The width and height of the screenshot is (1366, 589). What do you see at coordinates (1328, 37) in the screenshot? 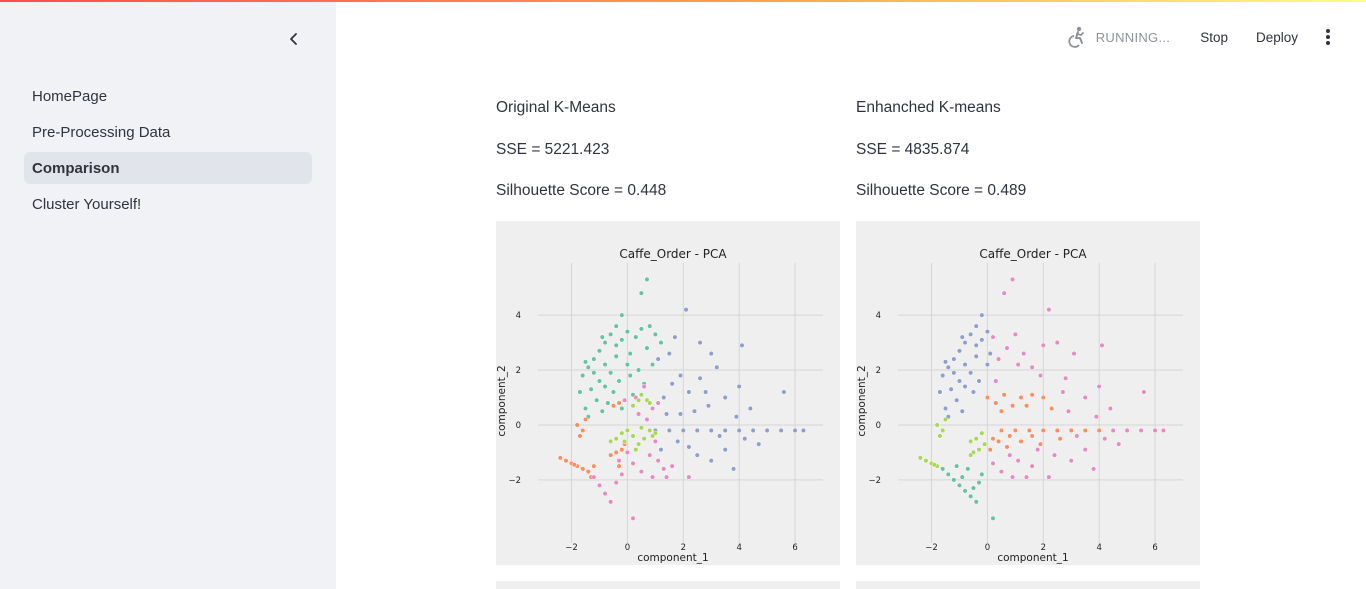
I see `main-menu-button` at bounding box center [1328, 37].